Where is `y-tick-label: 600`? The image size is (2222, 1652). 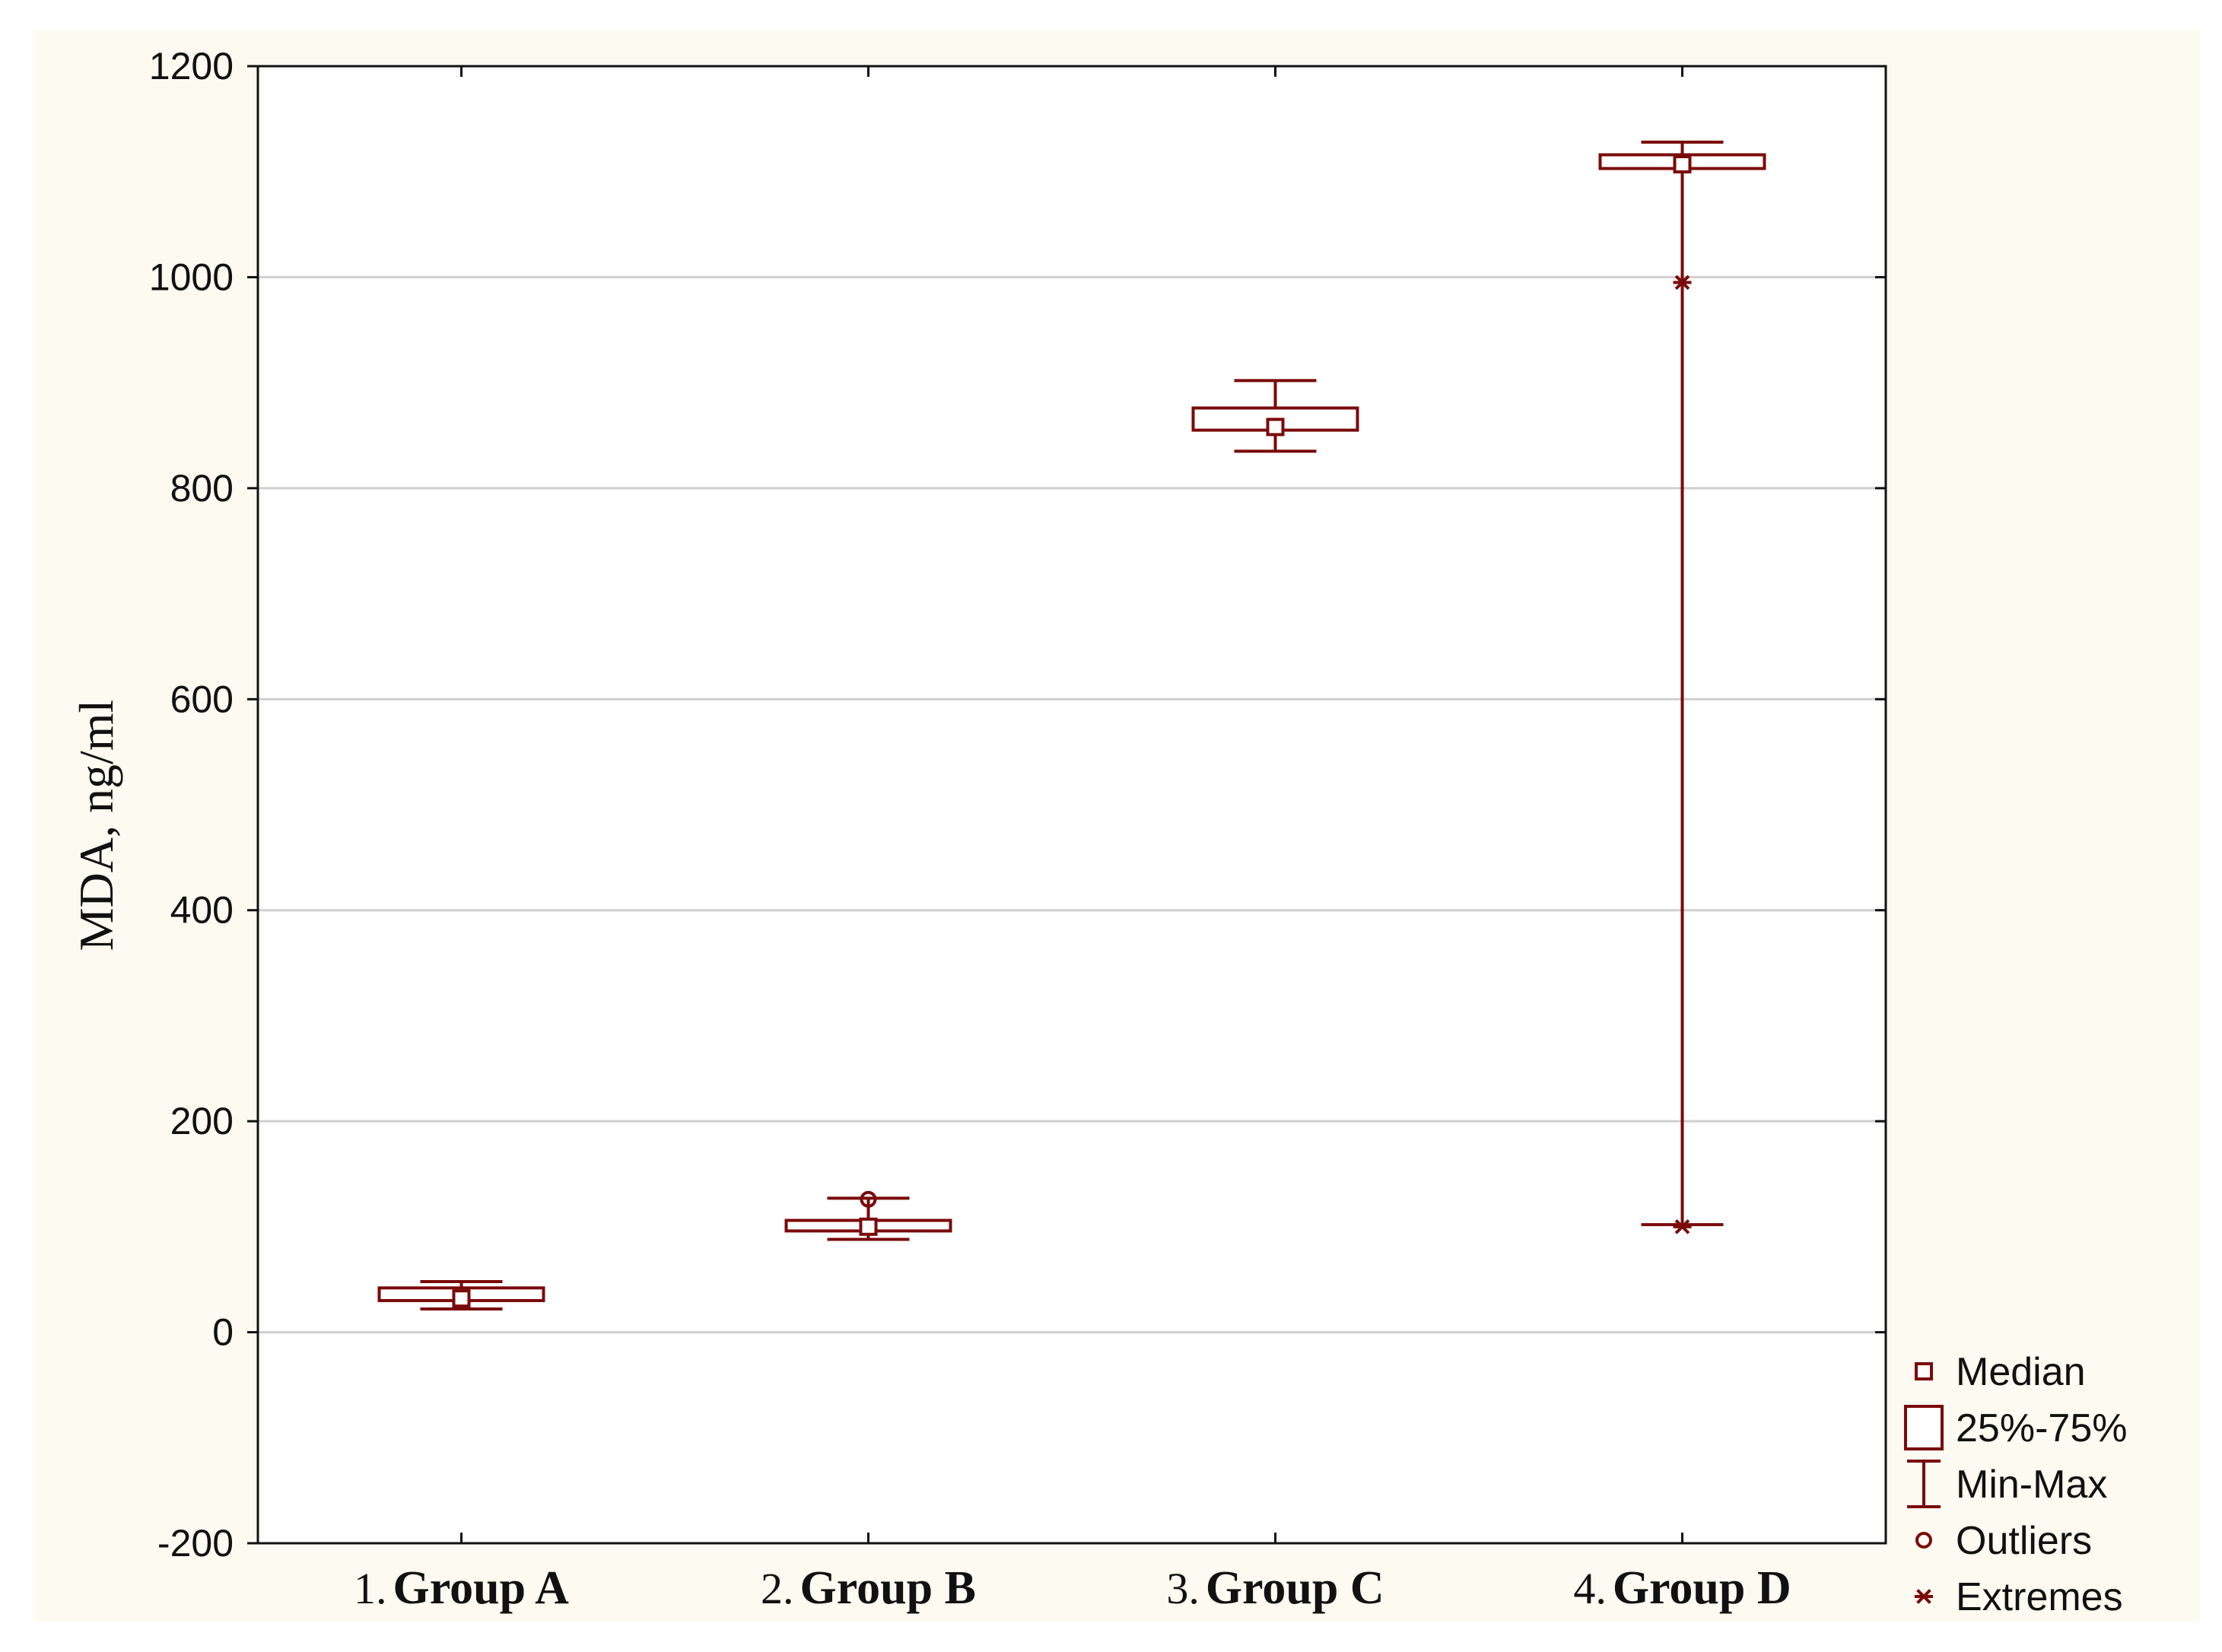
y-tick-label: 600 is located at coordinates (202, 699).